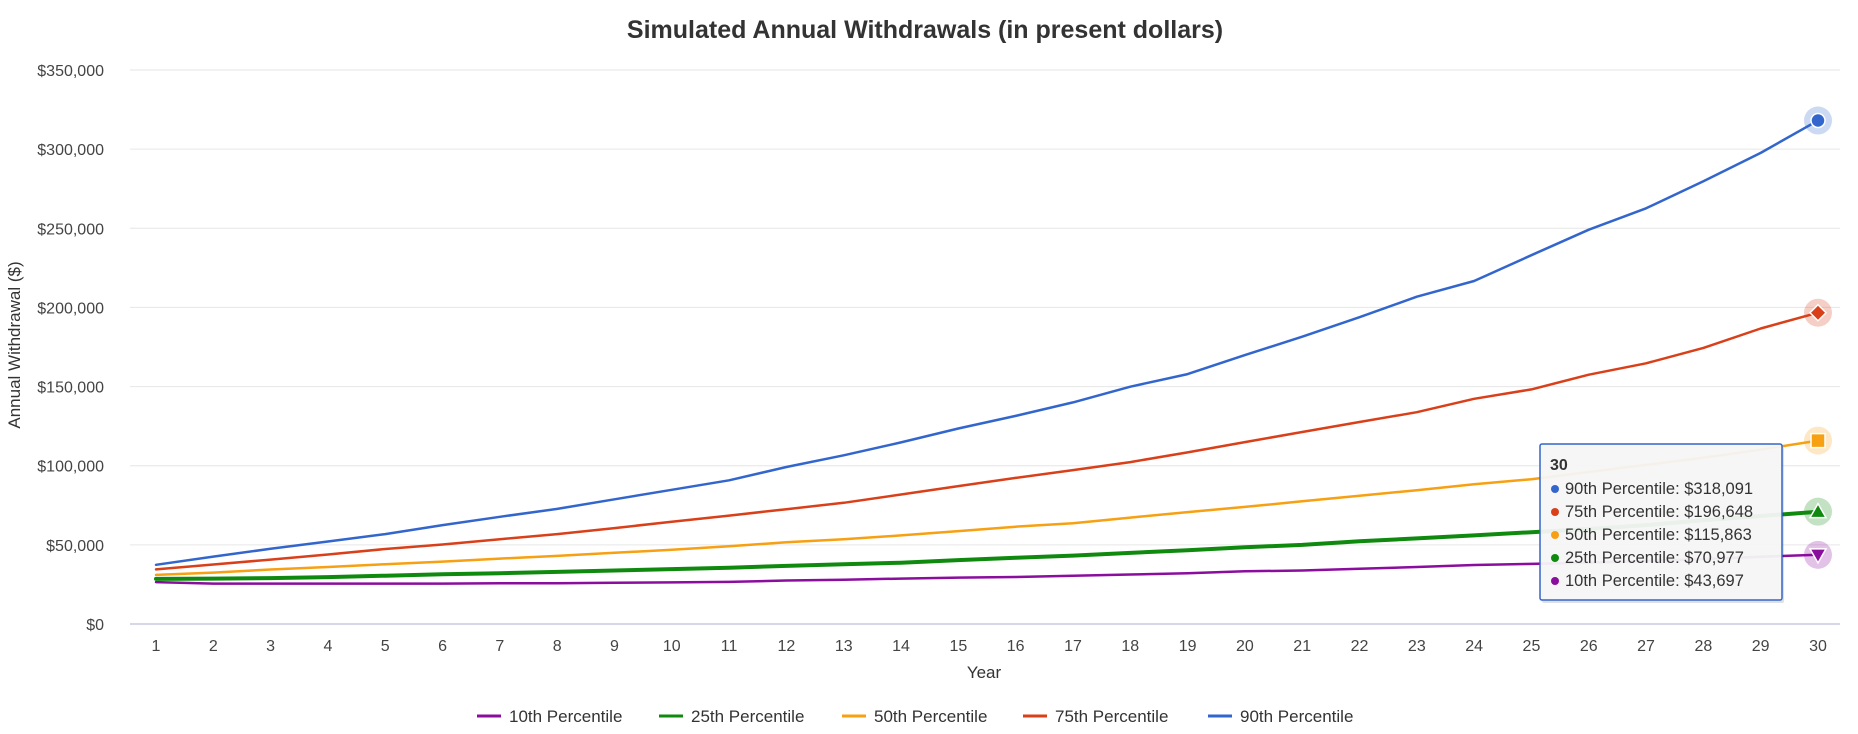  I want to click on x-tick-label: 11, so click(729, 646).